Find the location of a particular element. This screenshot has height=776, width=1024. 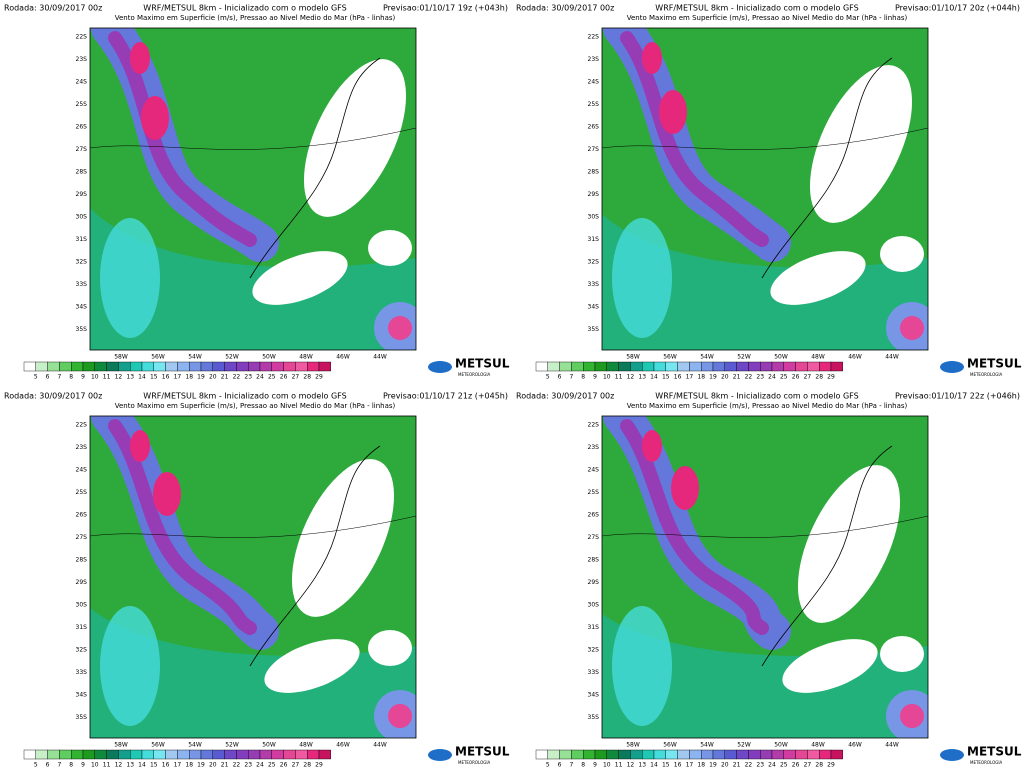

lat-label: 24S is located at coordinates (594, 82).